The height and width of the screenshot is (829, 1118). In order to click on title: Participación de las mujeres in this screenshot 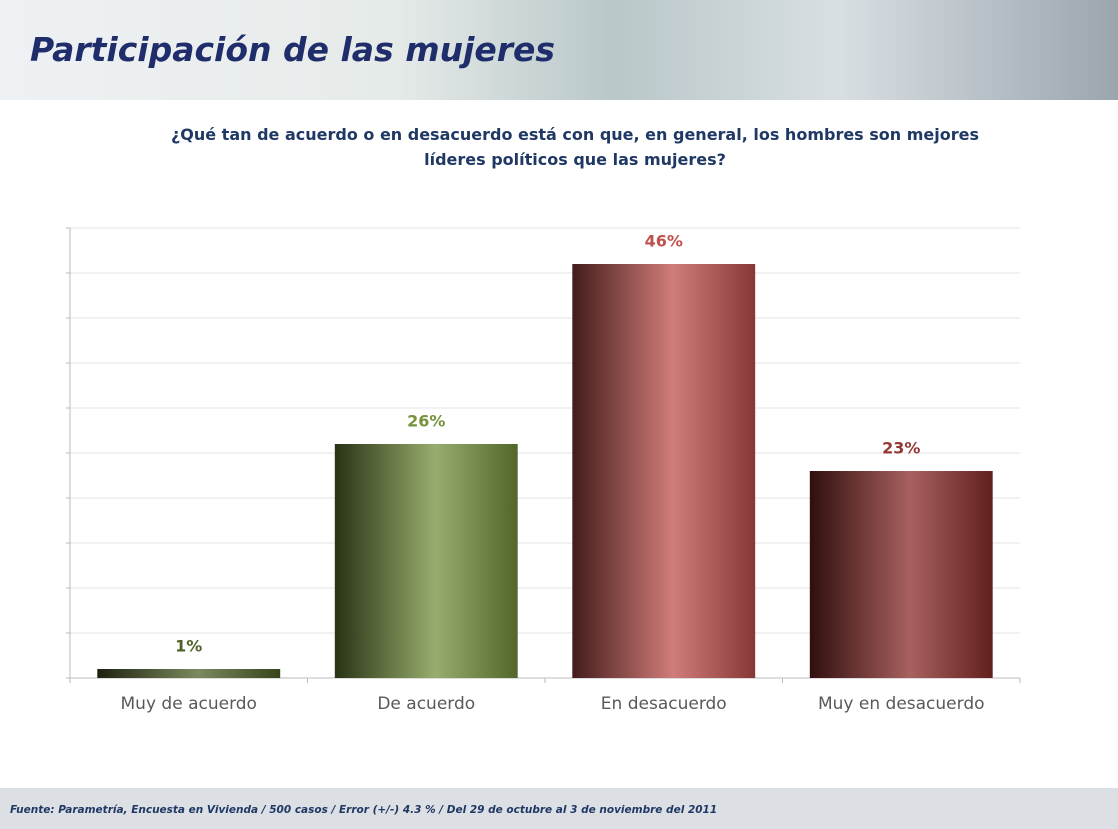, I will do `click(293, 49)`.